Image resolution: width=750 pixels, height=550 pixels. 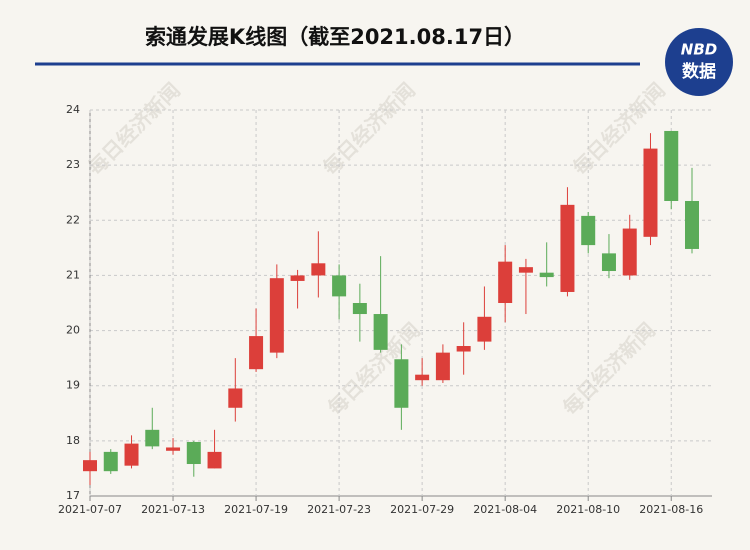 What do you see at coordinates (73, 385) in the screenshot?
I see `y-tick-label: 19` at bounding box center [73, 385].